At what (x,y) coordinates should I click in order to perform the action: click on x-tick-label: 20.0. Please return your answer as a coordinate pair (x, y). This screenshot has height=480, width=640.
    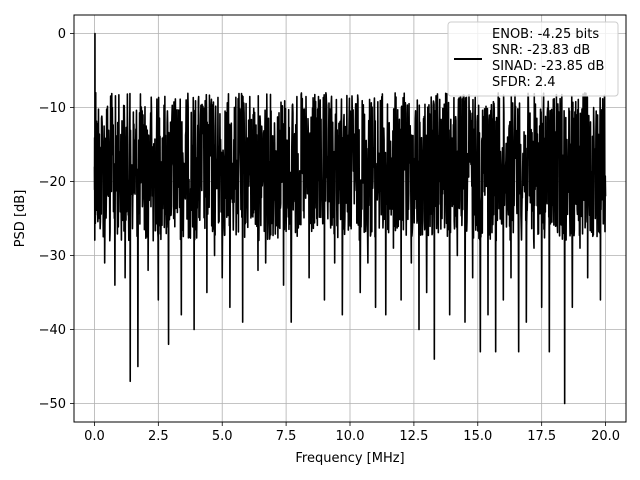
    Looking at the image, I should click on (605, 436).